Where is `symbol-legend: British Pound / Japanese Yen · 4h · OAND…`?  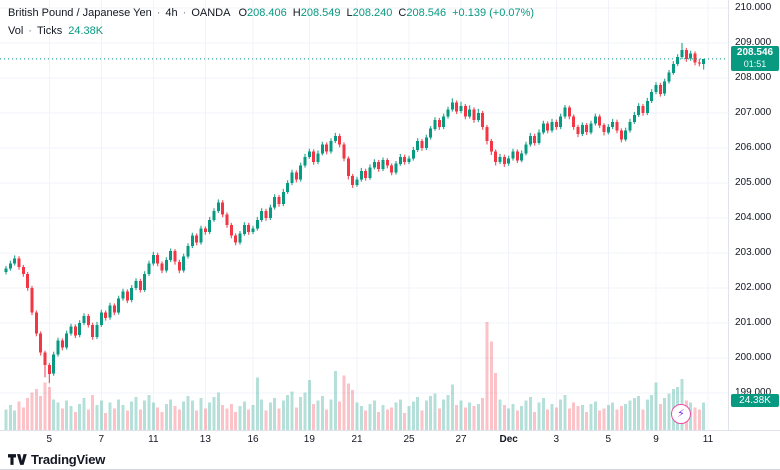
symbol-legend: British Pound / Japanese Yen · 4h · OAND… is located at coordinates (271, 22).